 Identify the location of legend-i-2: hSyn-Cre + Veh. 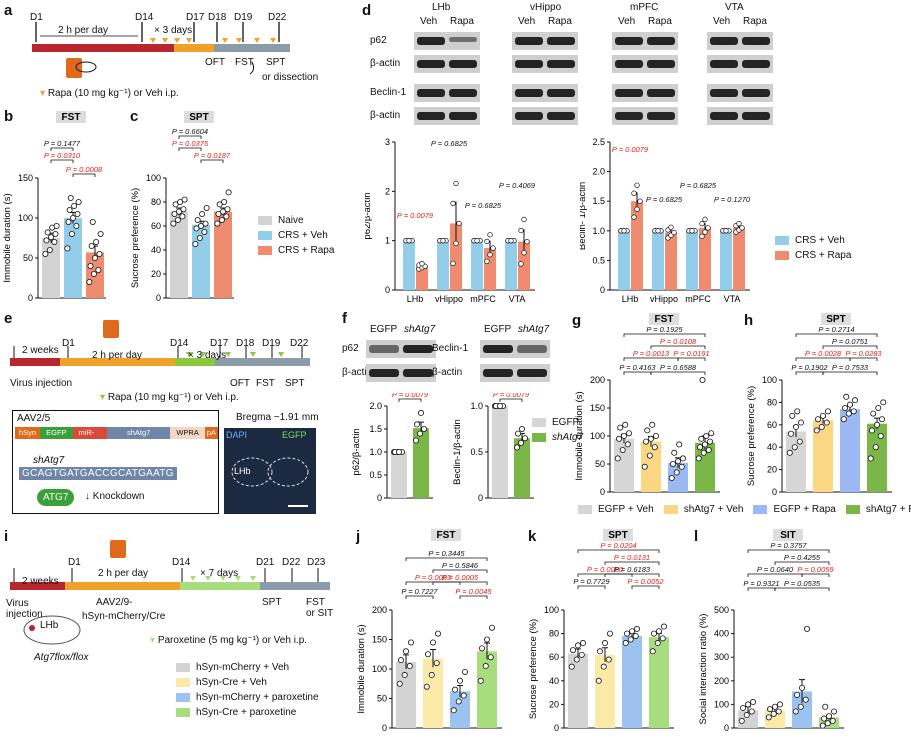
(231, 682).